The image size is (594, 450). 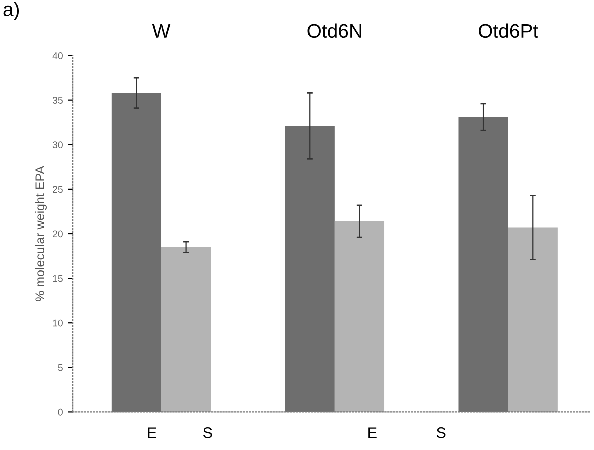 I want to click on y-tick-label: 10, so click(x=58, y=323).